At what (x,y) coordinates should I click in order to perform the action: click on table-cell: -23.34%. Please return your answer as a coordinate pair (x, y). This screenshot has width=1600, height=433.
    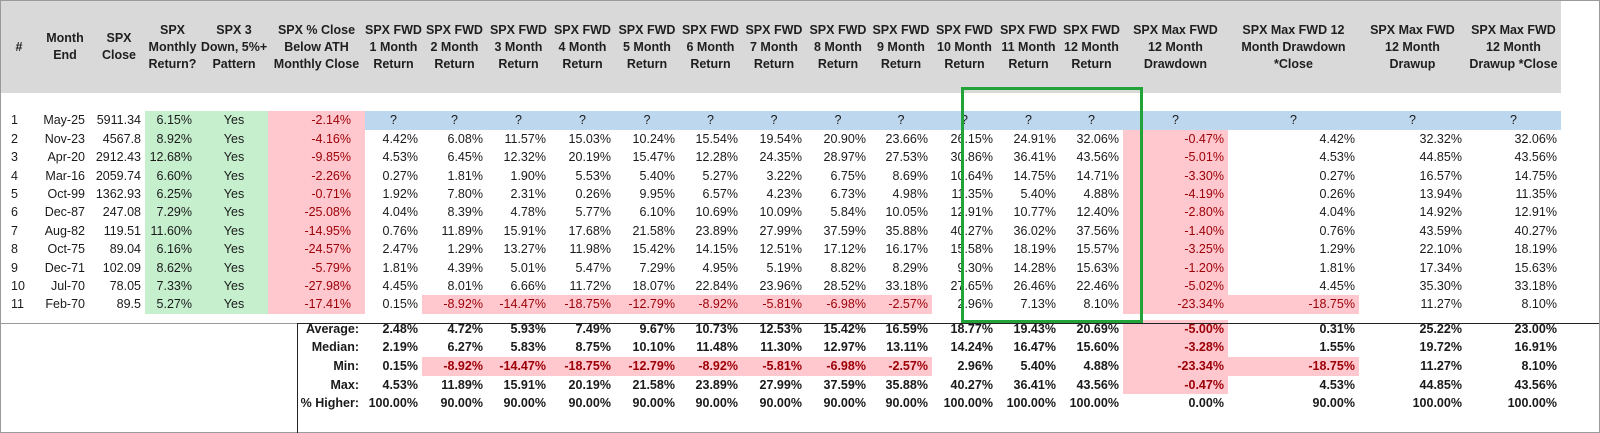
    Looking at the image, I should click on (1175, 304).